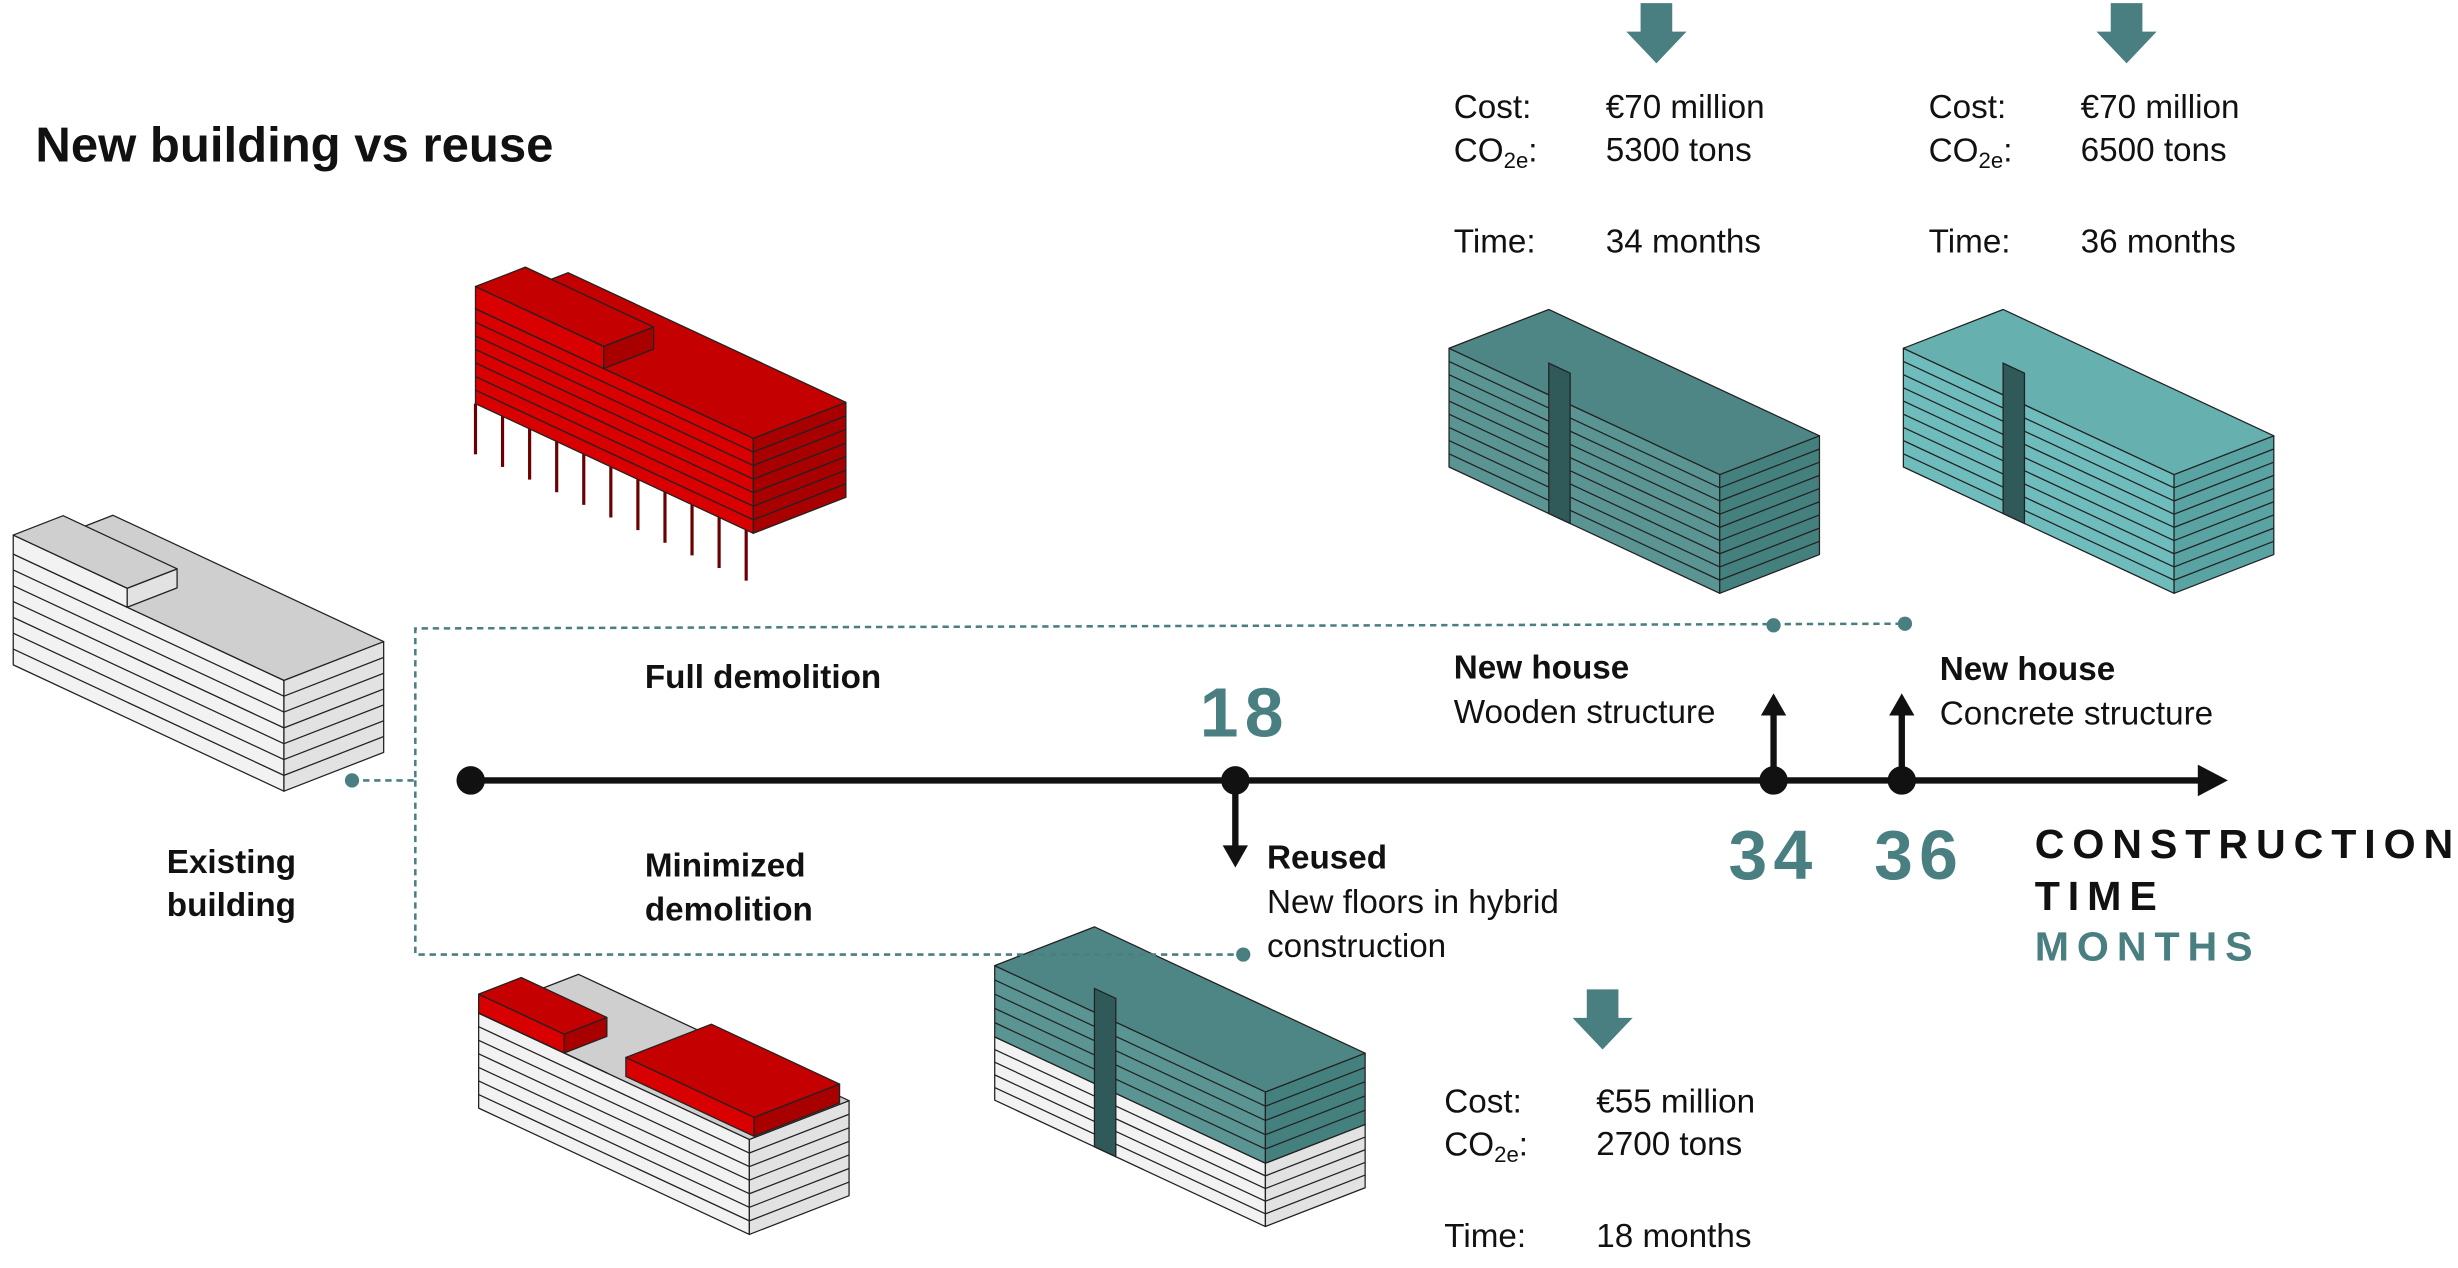 The image size is (2458, 1268). What do you see at coordinates (231, 905) in the screenshot?
I see `existing-label: building` at bounding box center [231, 905].